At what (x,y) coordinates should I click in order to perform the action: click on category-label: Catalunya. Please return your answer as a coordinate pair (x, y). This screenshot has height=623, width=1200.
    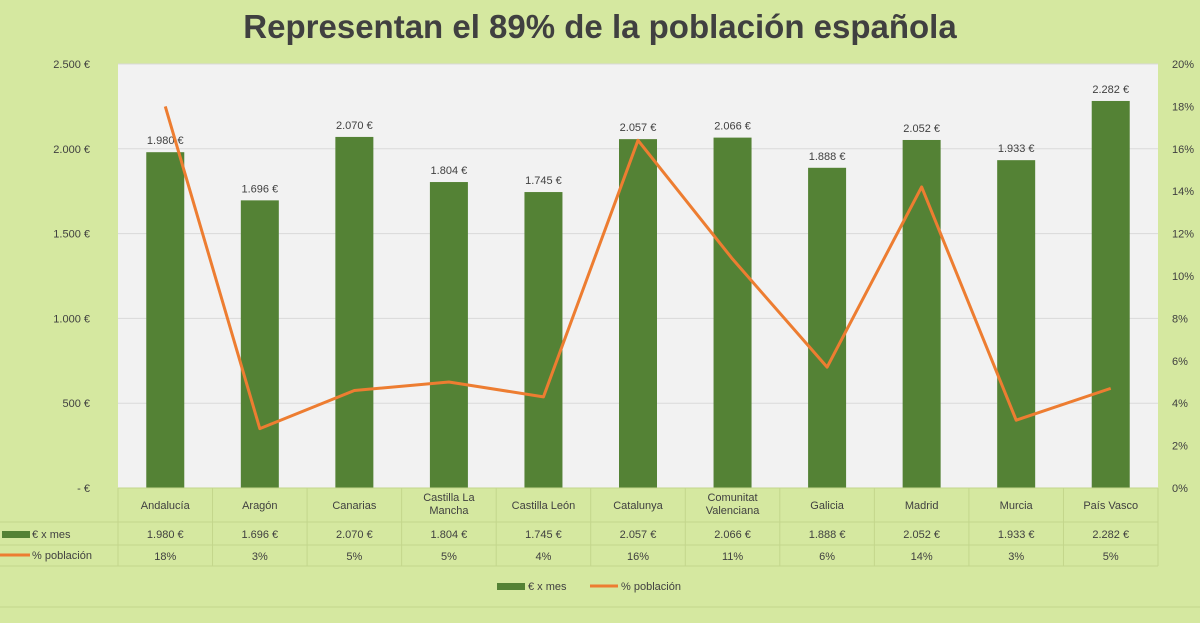
    Looking at the image, I should click on (638, 506).